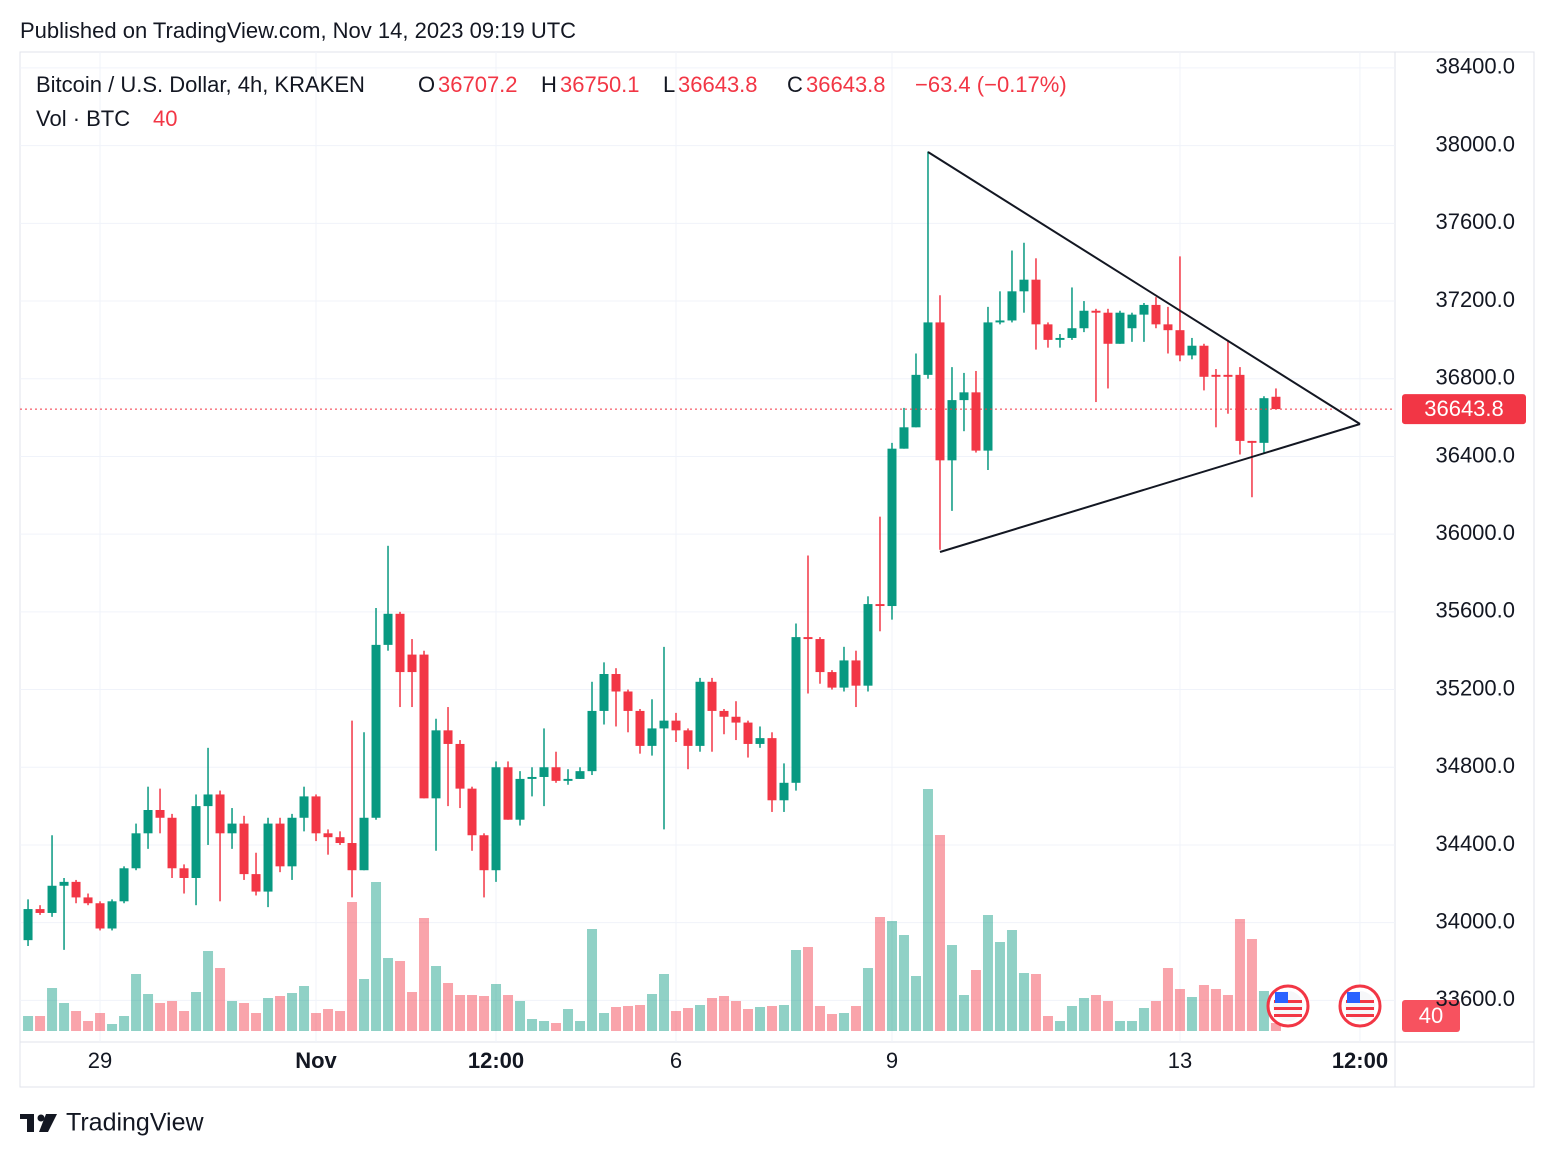  I want to click on volume-title: Vol · BTC, so click(83, 118).